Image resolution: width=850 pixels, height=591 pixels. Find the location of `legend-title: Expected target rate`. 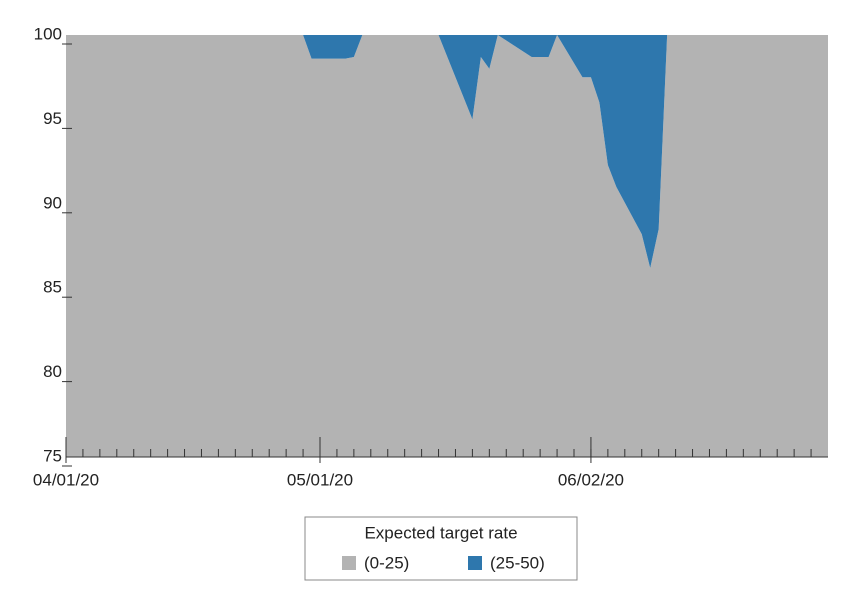

legend-title: Expected target rate is located at coordinates (440, 532).